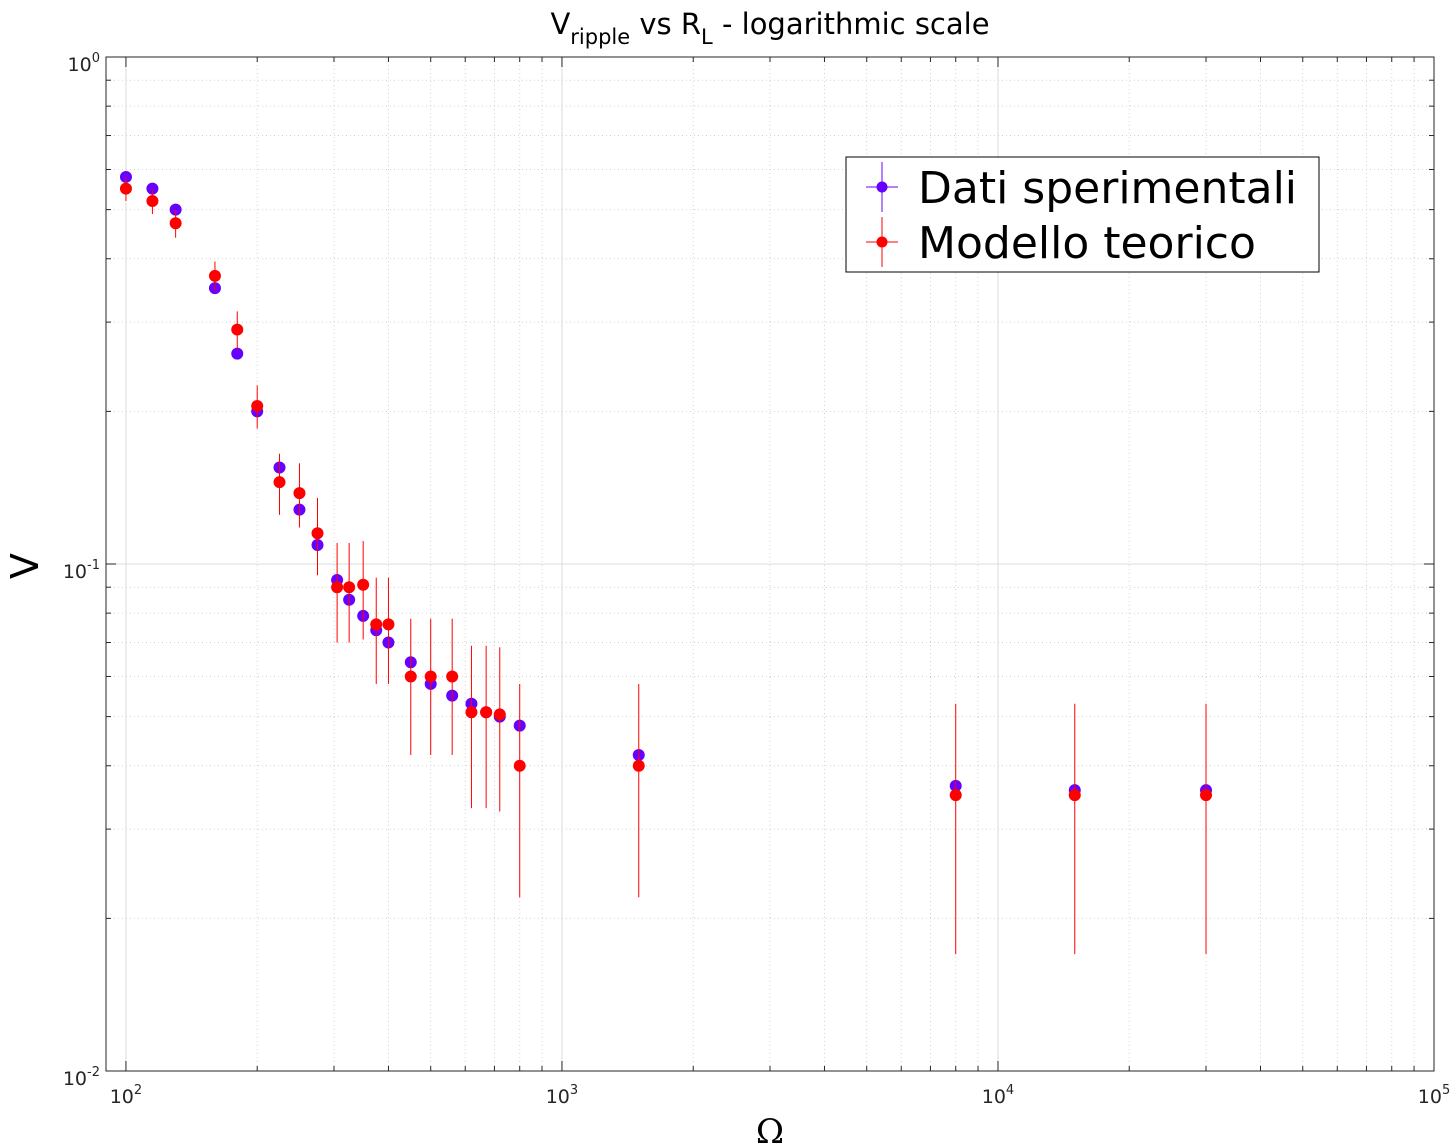 Image resolution: width=1456 pixels, height=1147 pixels. What do you see at coordinates (707, 37) in the screenshot?
I see `title-subscript-2: L` at bounding box center [707, 37].